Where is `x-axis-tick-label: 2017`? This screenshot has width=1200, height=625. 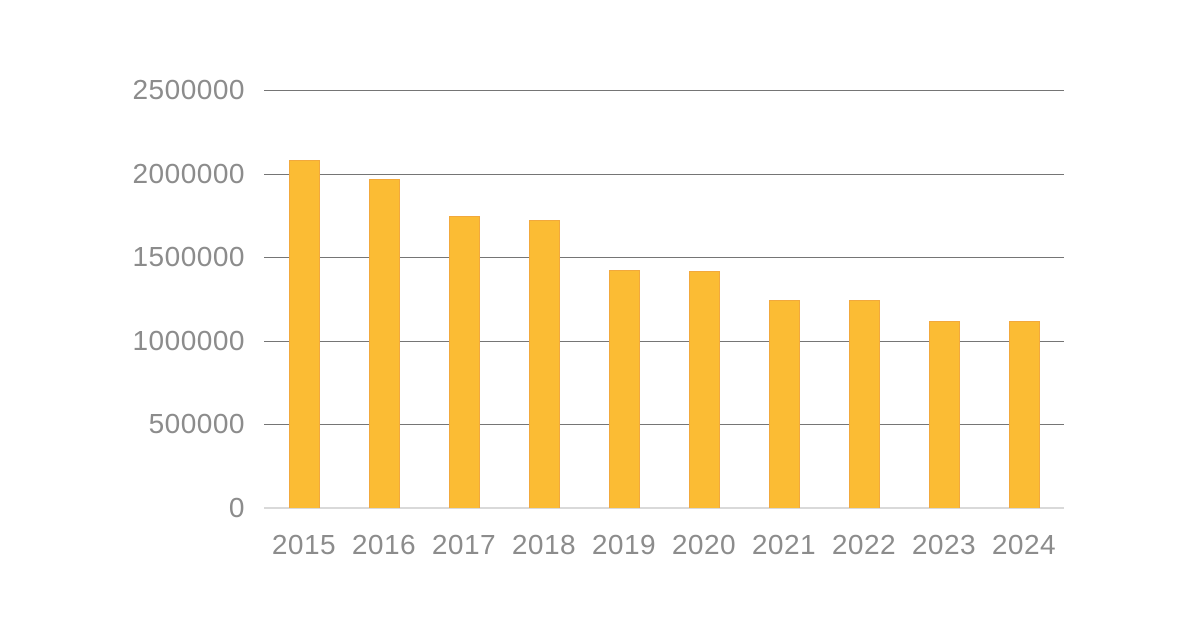
x-axis-tick-label: 2017 is located at coordinates (464, 544).